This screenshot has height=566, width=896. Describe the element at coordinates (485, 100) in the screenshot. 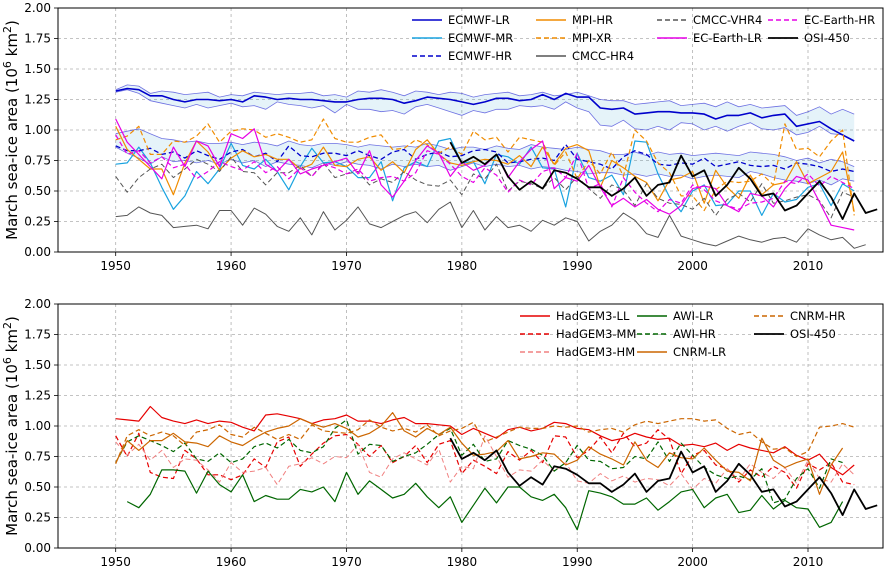

I see `spread-band-upper-edge` at that location.